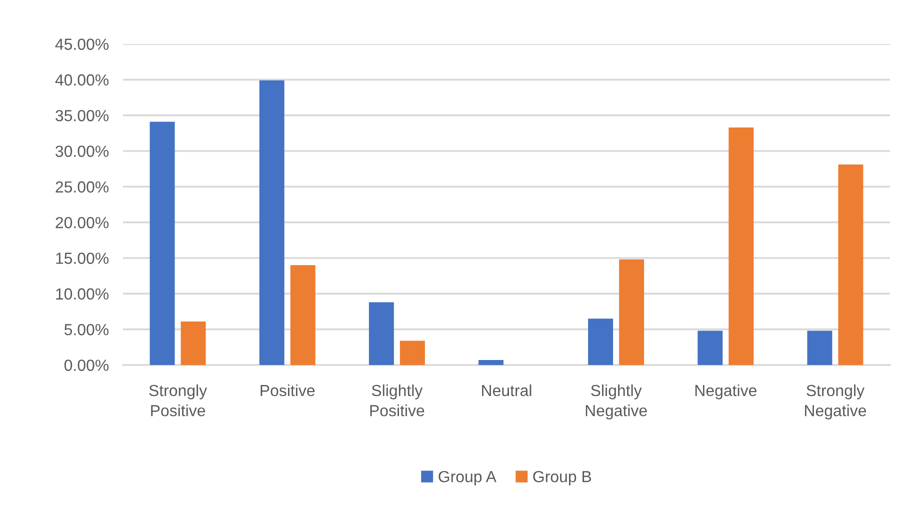  I want to click on y-tick-label: 0.00%, so click(86, 365).